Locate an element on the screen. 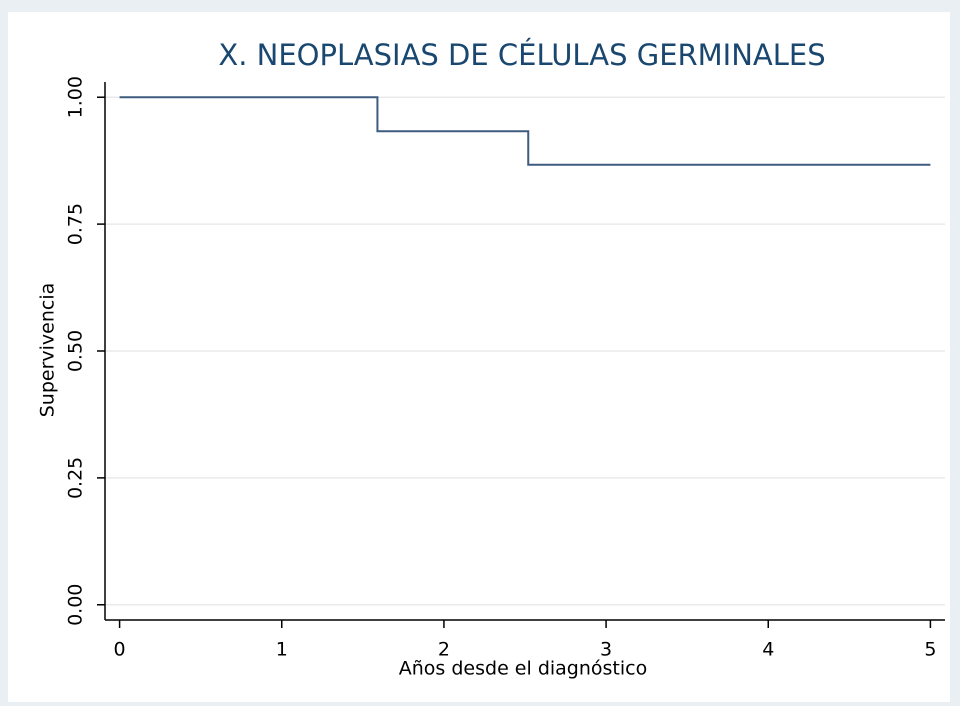 This screenshot has width=960, height=706. y-axis-title: Supervivencia is located at coordinates (48, 350).